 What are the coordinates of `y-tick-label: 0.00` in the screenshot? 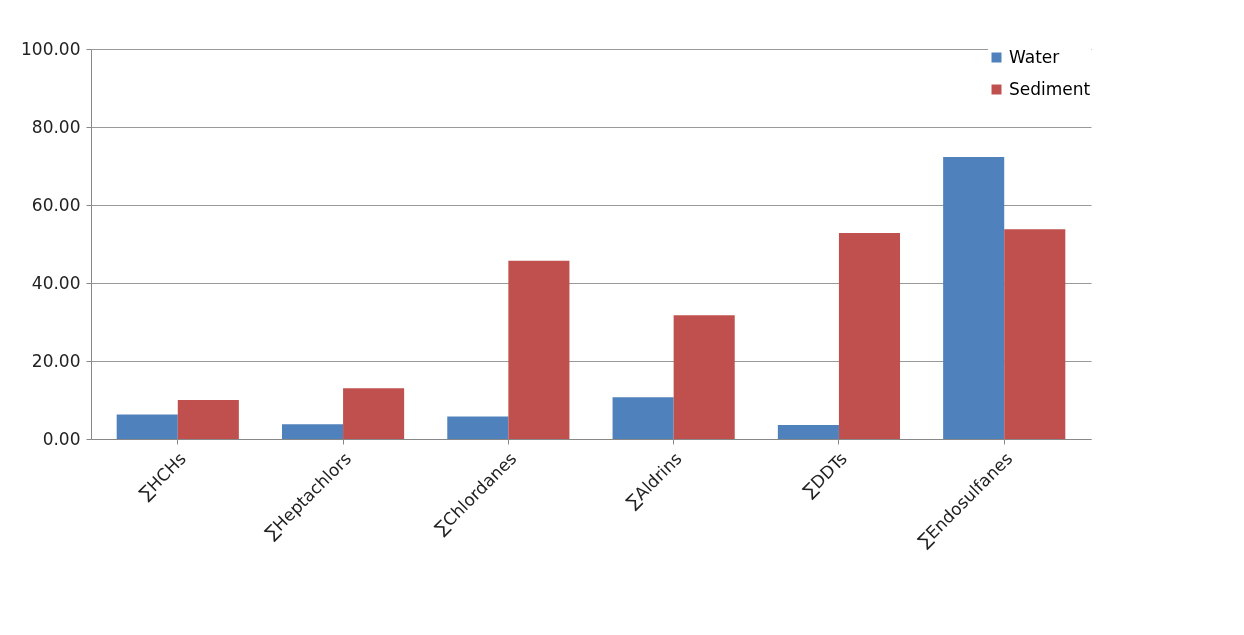 It's located at (61, 438).